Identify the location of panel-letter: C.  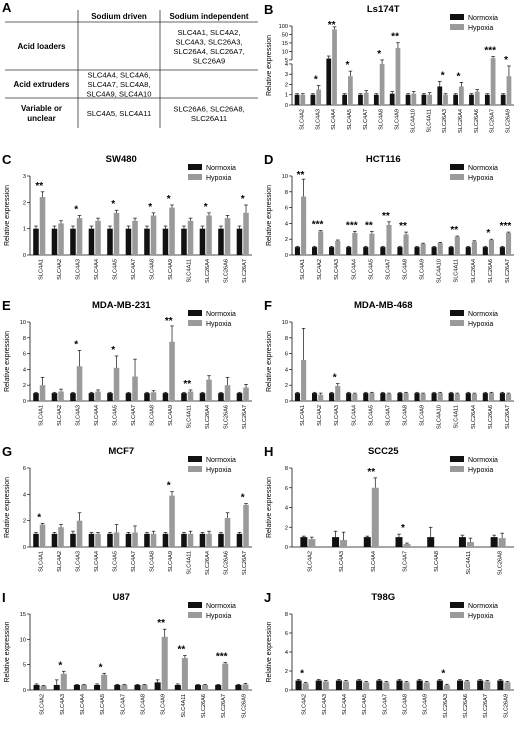
(7, 159).